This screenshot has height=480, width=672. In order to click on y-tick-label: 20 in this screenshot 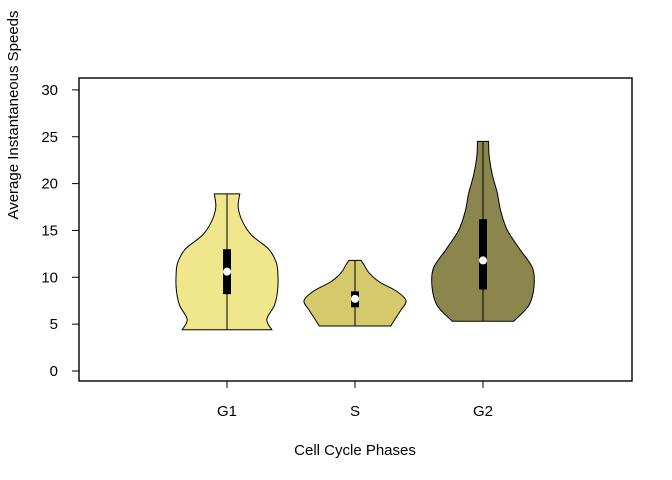, I will do `click(49, 184)`.